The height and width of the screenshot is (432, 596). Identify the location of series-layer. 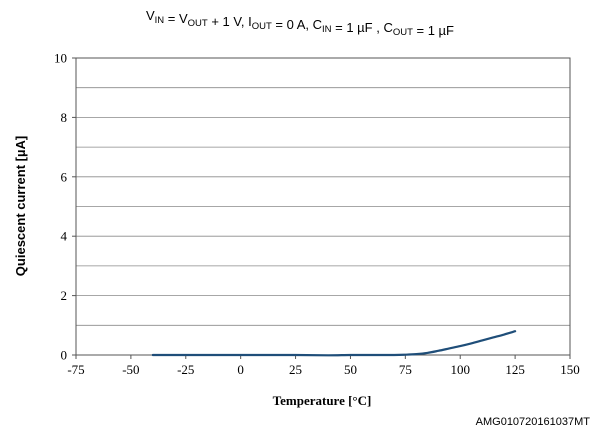
(334, 343).